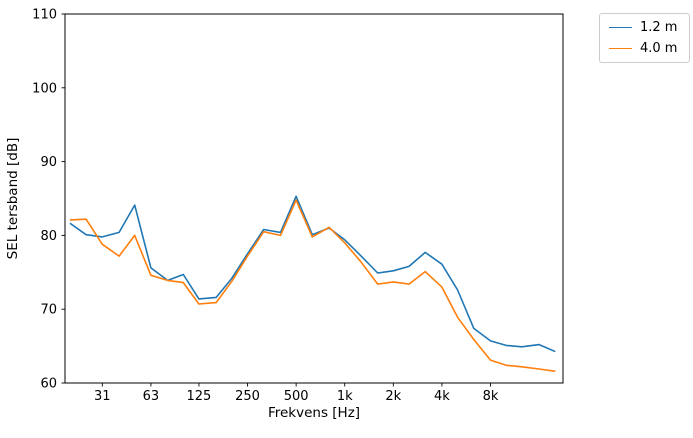 This screenshot has height=438, width=693. Describe the element at coordinates (393, 396) in the screenshot. I see `x-tick-label: 2k` at that location.